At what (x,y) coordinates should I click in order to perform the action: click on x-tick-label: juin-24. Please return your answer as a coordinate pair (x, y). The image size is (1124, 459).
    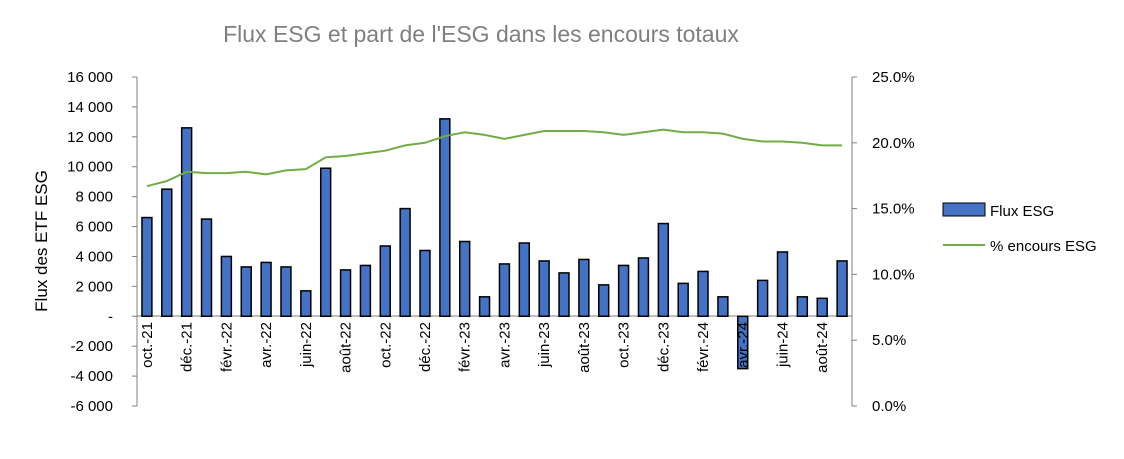
    Looking at the image, I should click on (782, 345).